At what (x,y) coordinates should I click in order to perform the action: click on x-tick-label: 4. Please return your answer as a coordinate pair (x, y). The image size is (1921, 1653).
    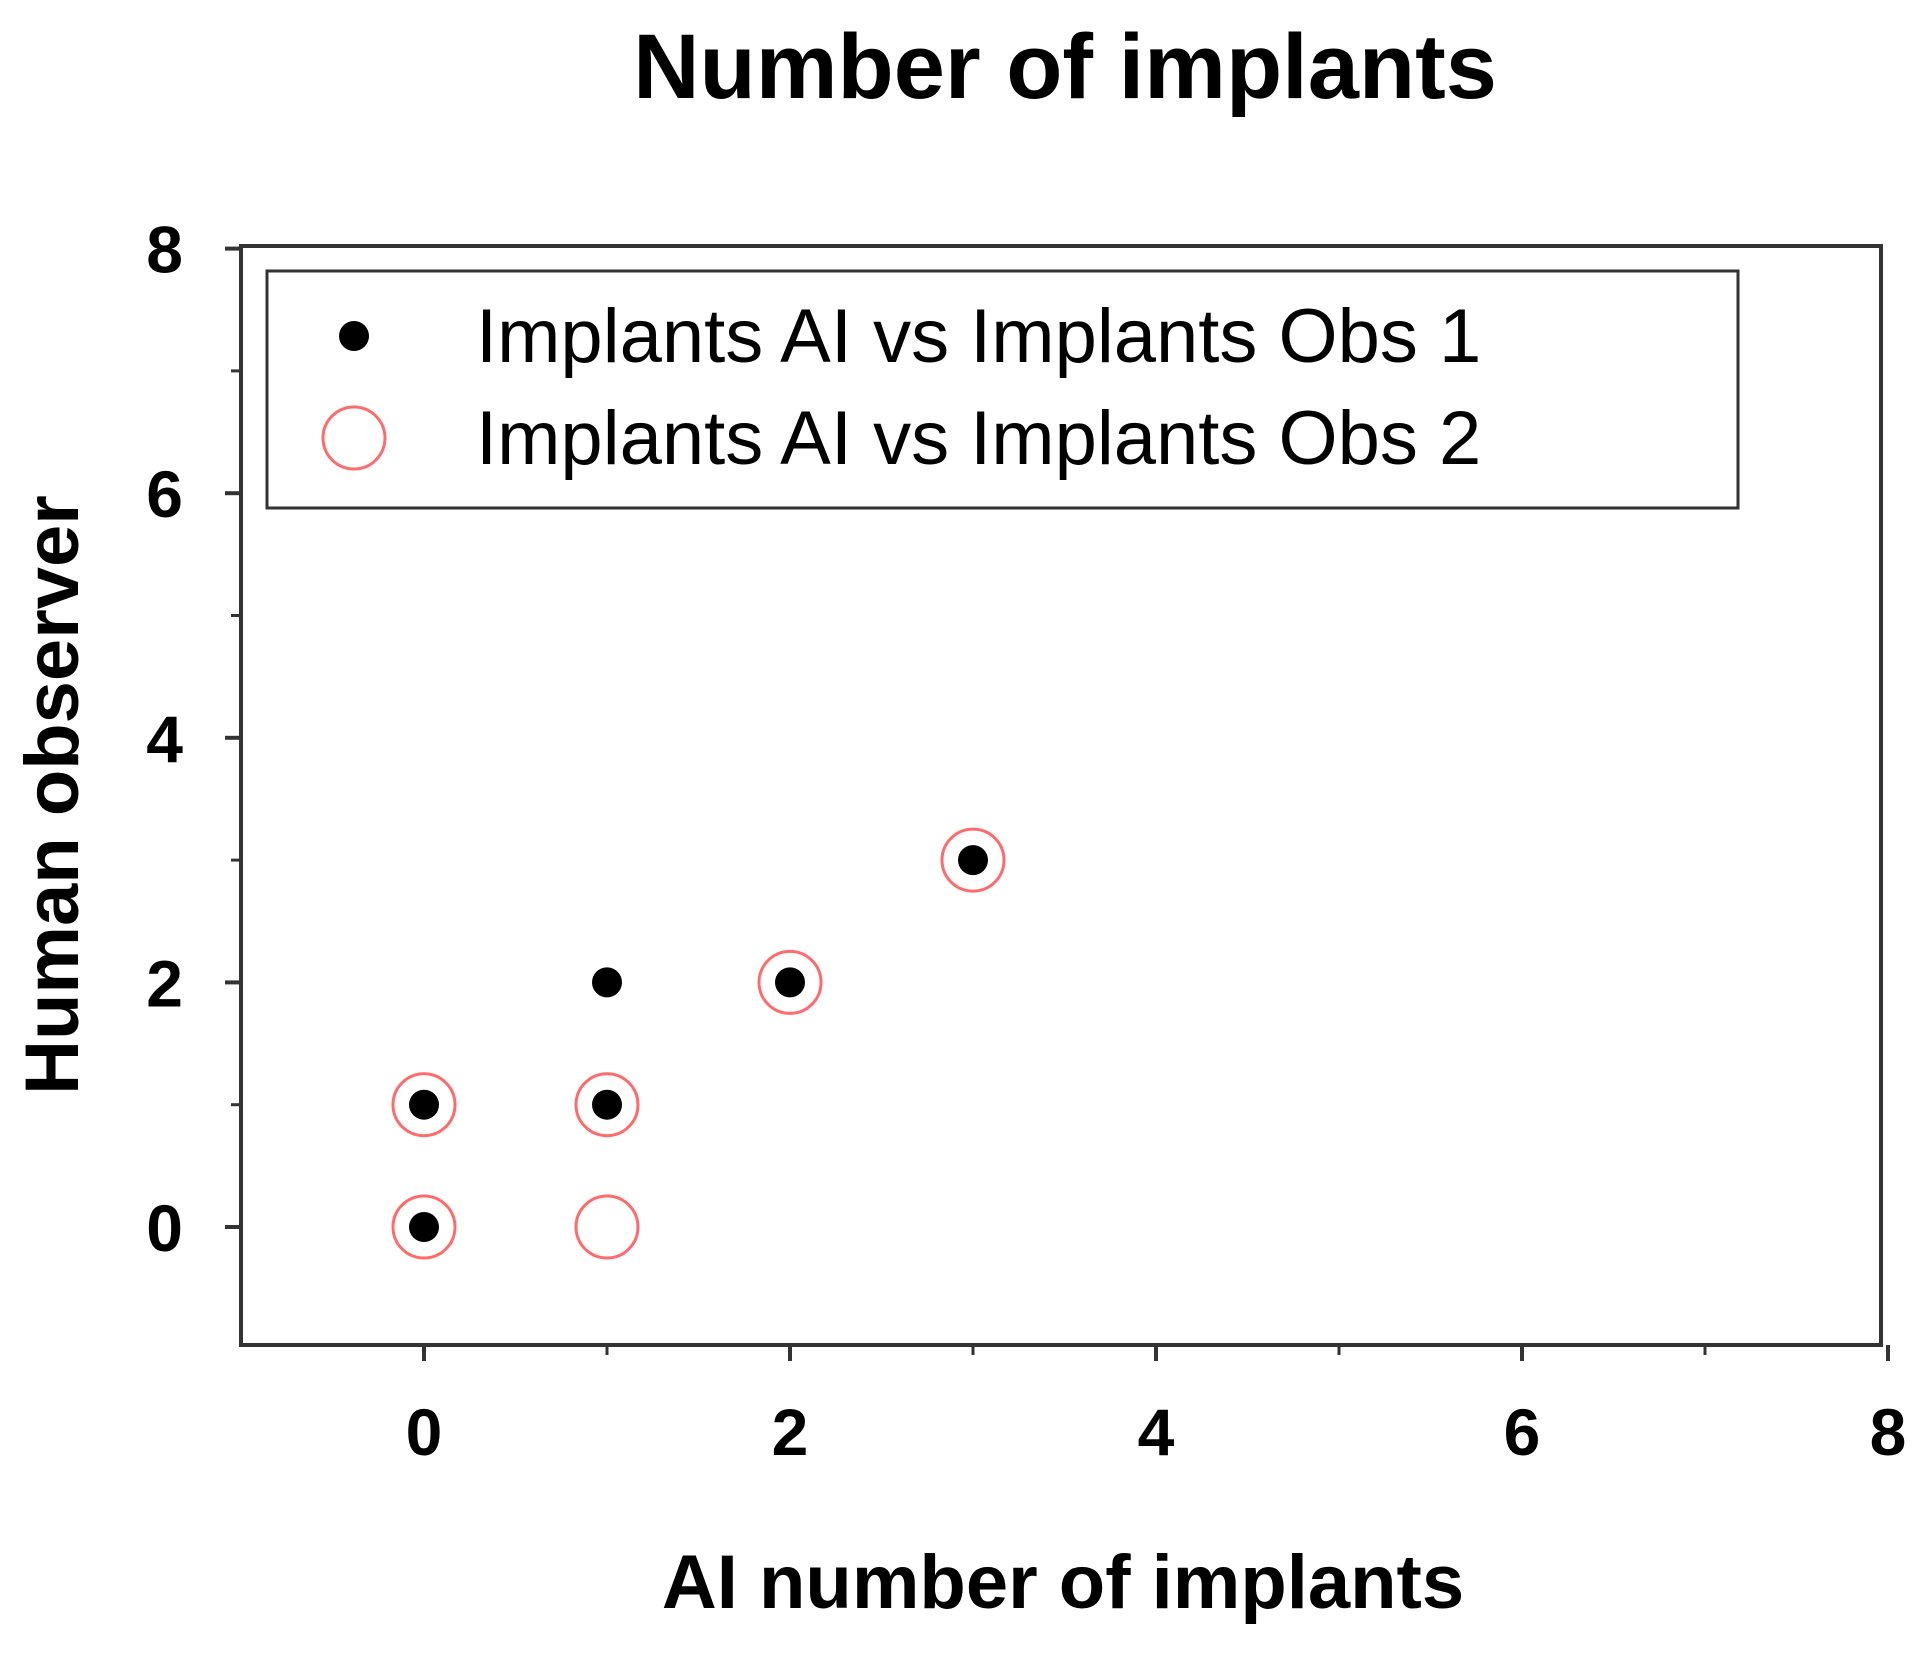
    Looking at the image, I should click on (1156, 1432).